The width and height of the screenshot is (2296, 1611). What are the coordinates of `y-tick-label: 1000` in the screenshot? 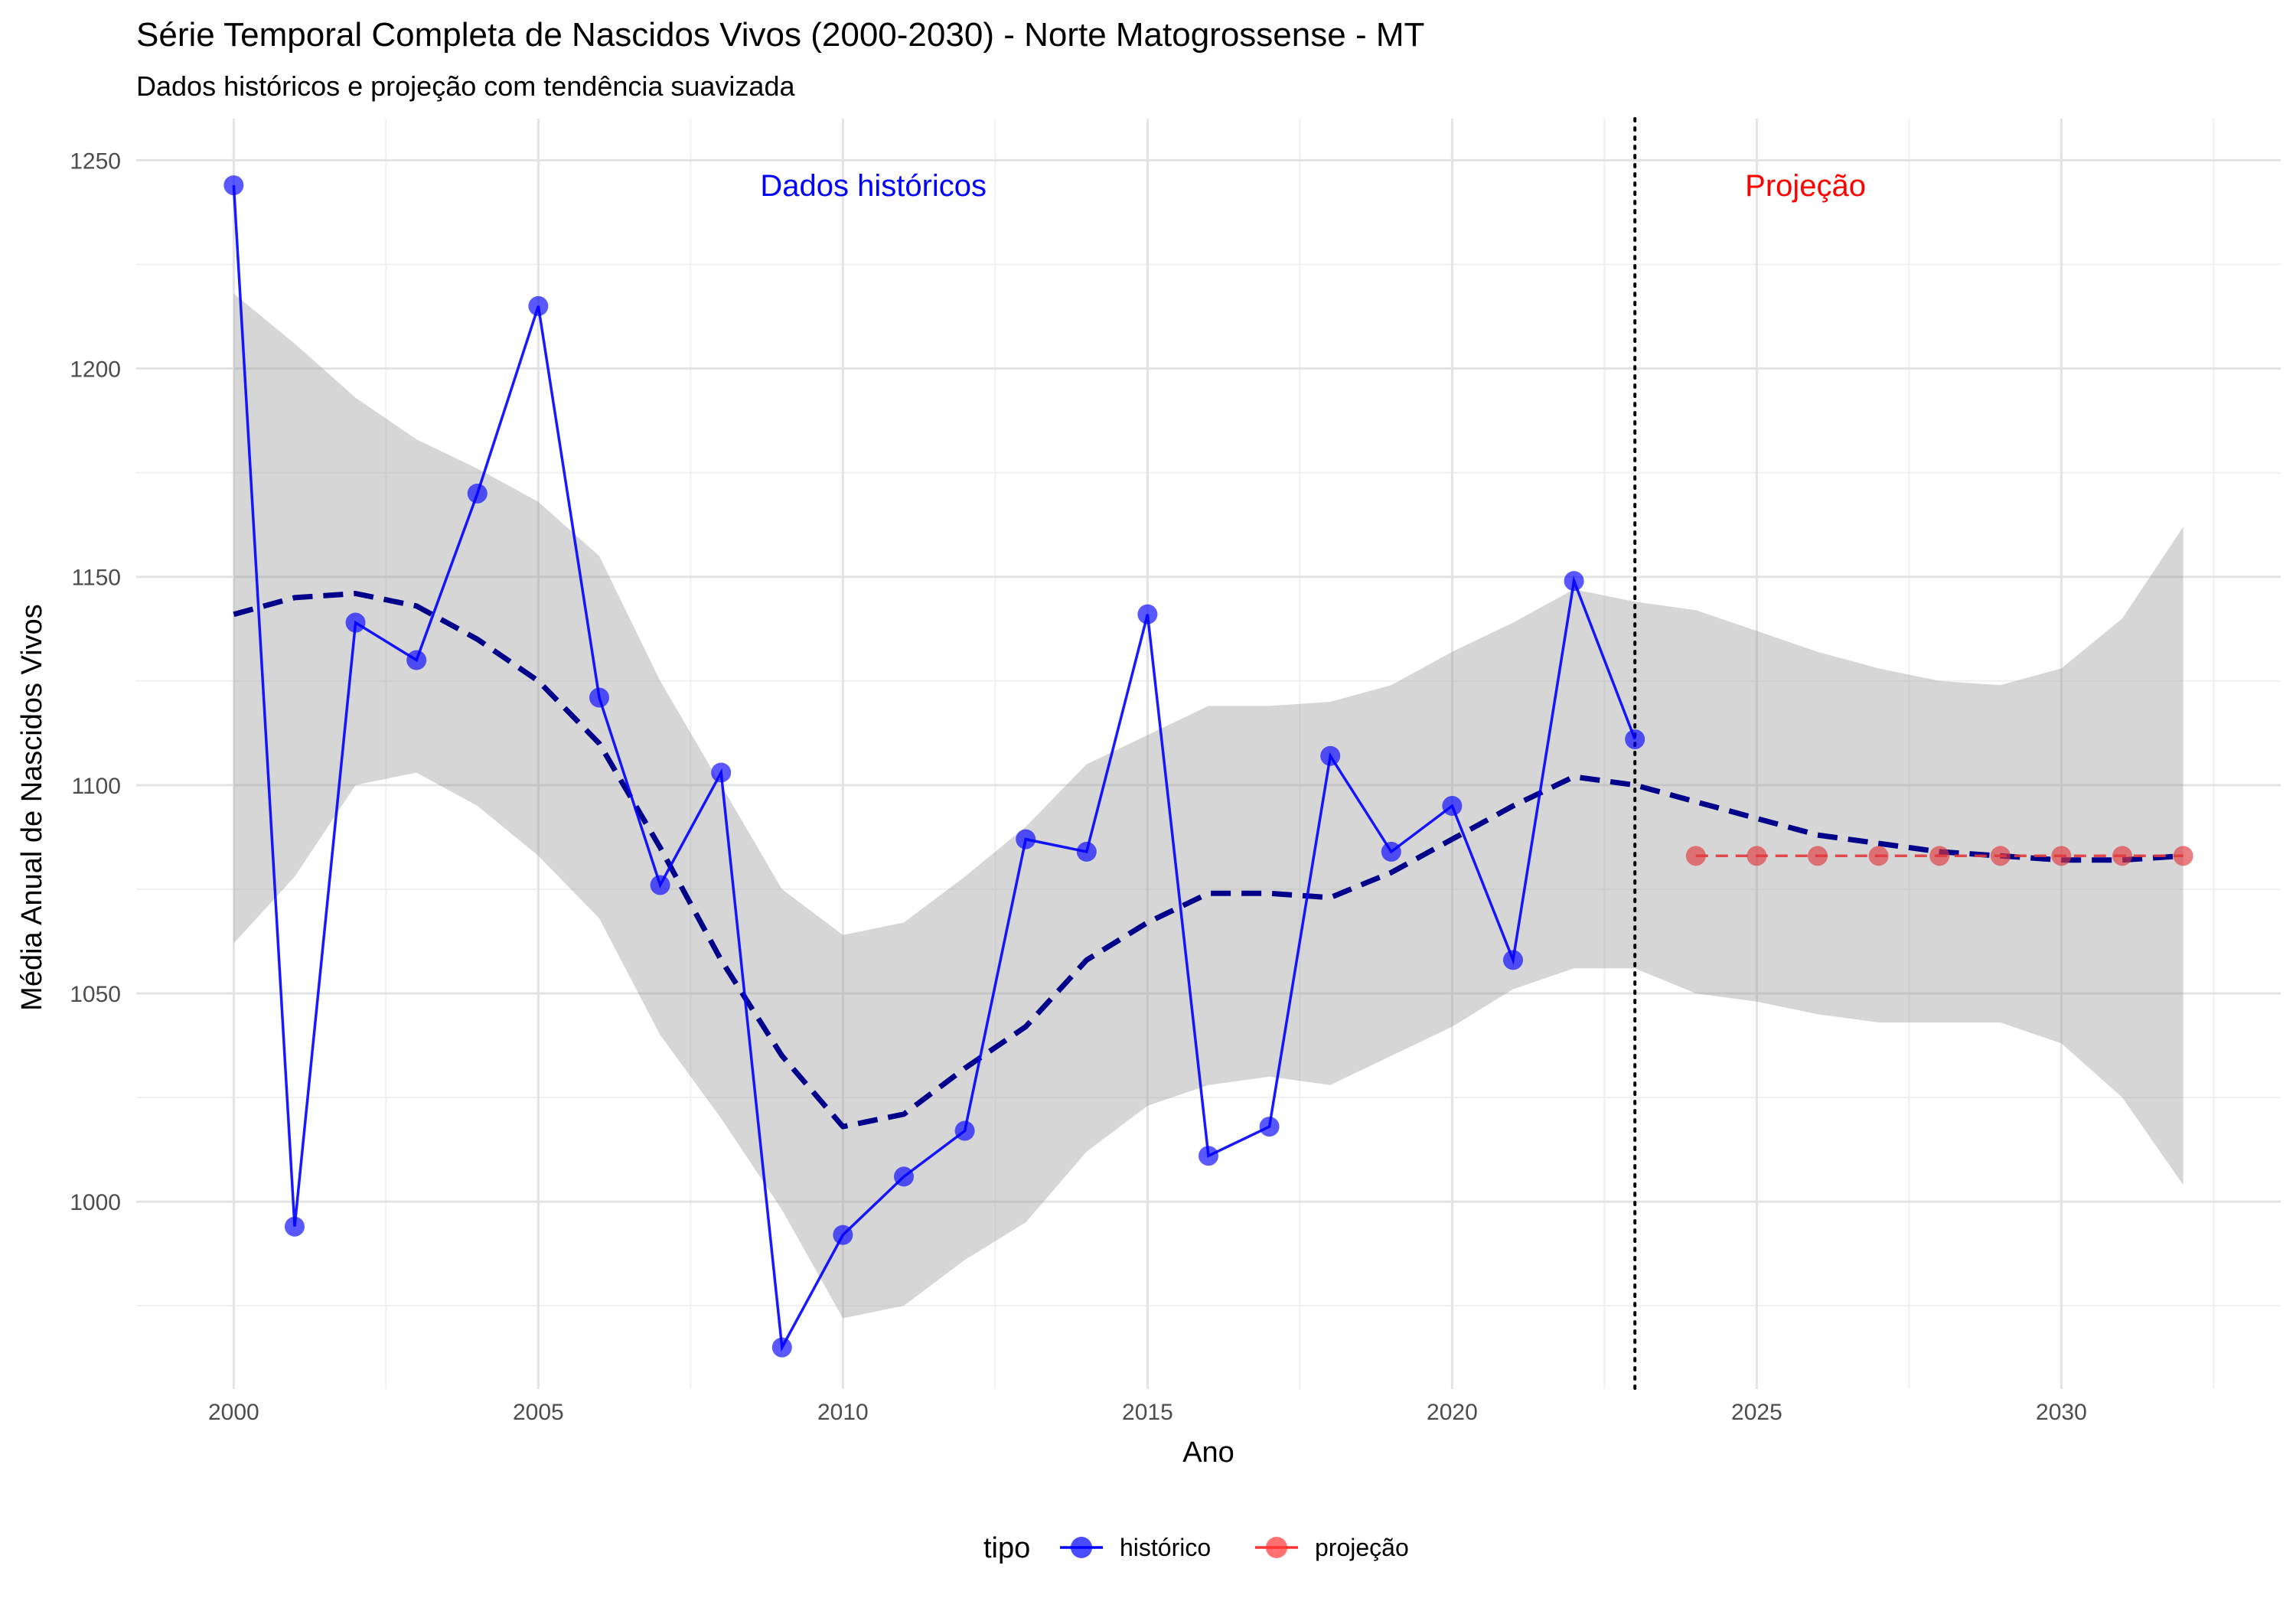 It's located at (95, 1202).